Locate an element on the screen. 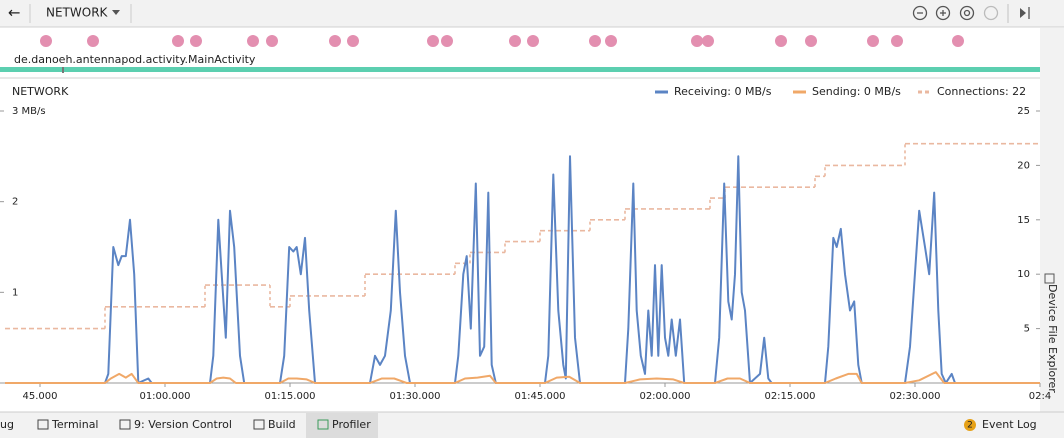 The width and height of the screenshot is (1064, 442). series-line is located at coordinates (522, 377).